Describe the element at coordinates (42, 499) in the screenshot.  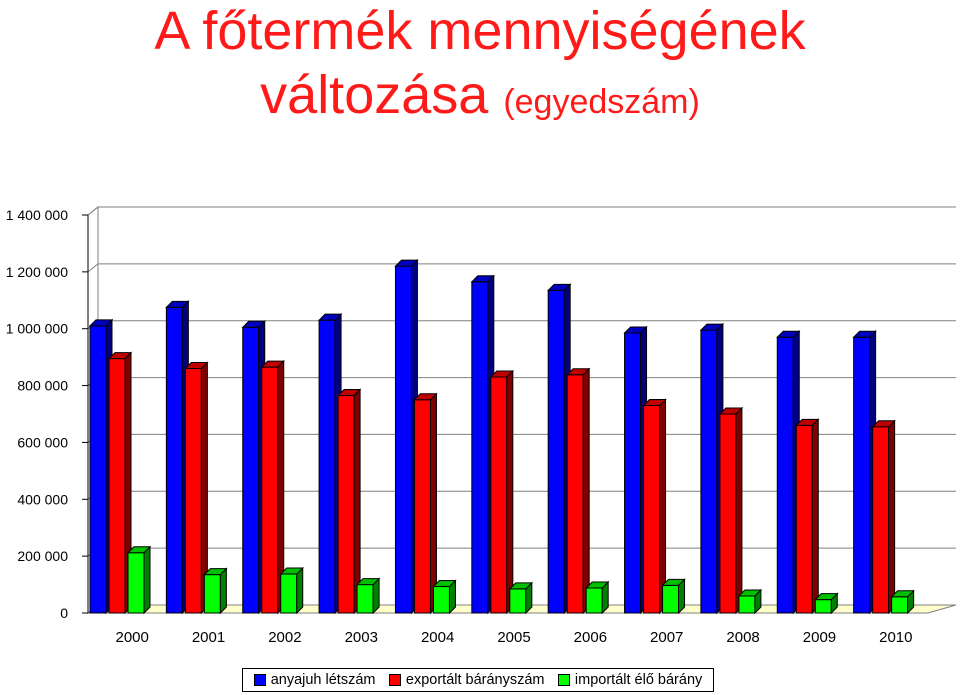
I see `y-tick-label: 400 000` at that location.